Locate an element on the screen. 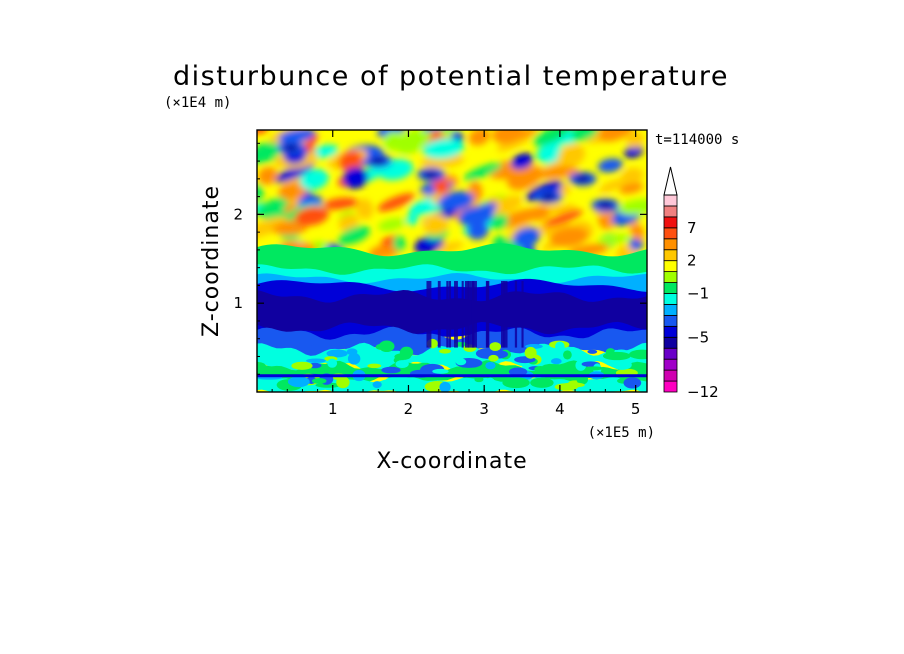  colorbar: 7 2 −1 −5 −12 is located at coordinates (691, 283).